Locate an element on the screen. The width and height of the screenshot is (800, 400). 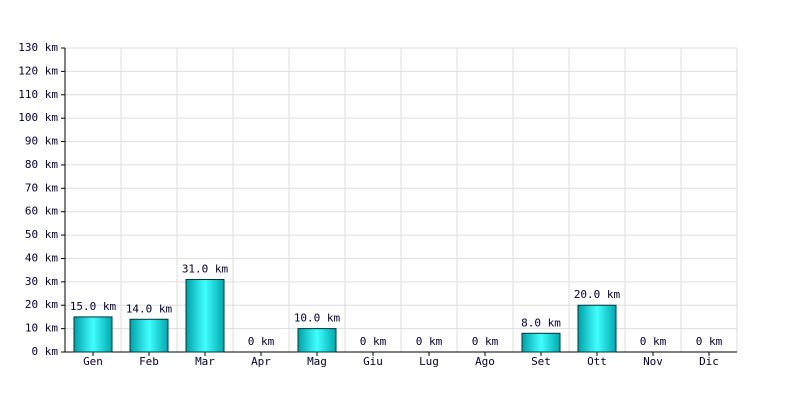
y-tick-label: 130 km is located at coordinates (38, 47).